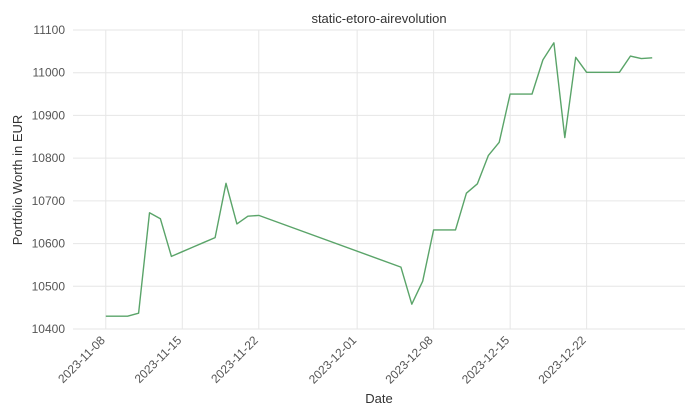 This screenshot has width=700, height=420. Describe the element at coordinates (378, 18) in the screenshot. I see `chart-title: static-etoro-airevolution` at that location.